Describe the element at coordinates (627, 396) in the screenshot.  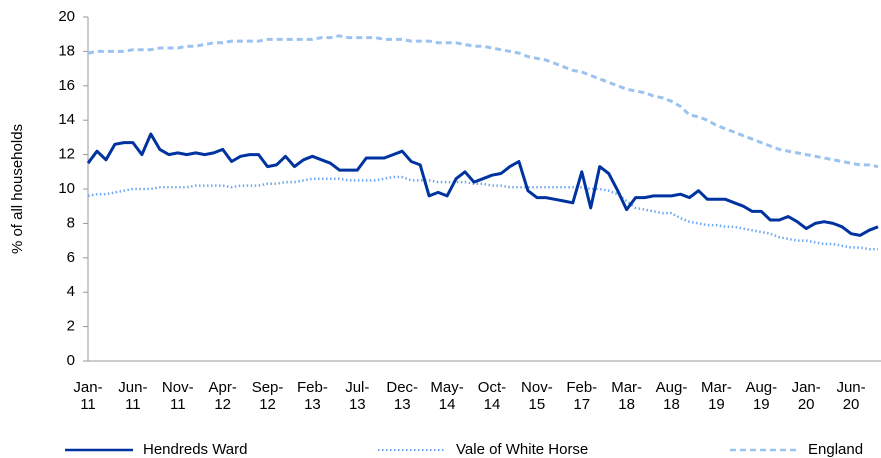
I see `x-tick-label: Mar-18` at that location.